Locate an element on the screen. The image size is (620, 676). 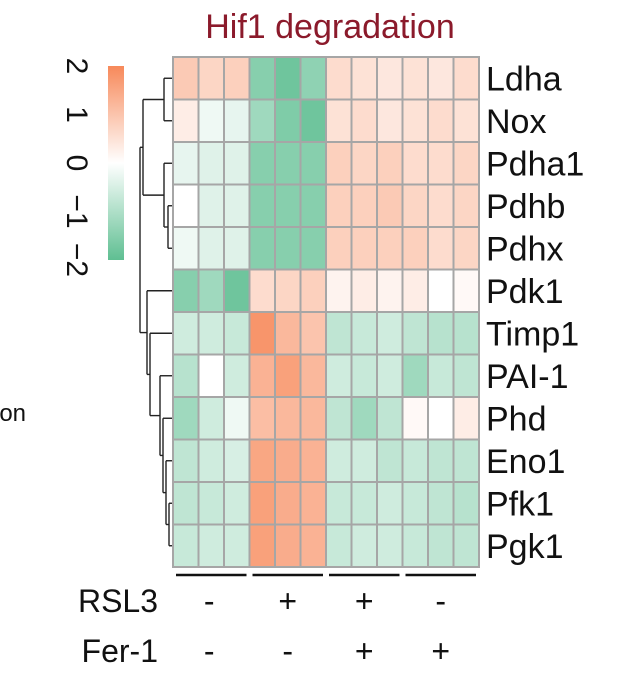
color-scale-tick: 2 is located at coordinates (76, 66).